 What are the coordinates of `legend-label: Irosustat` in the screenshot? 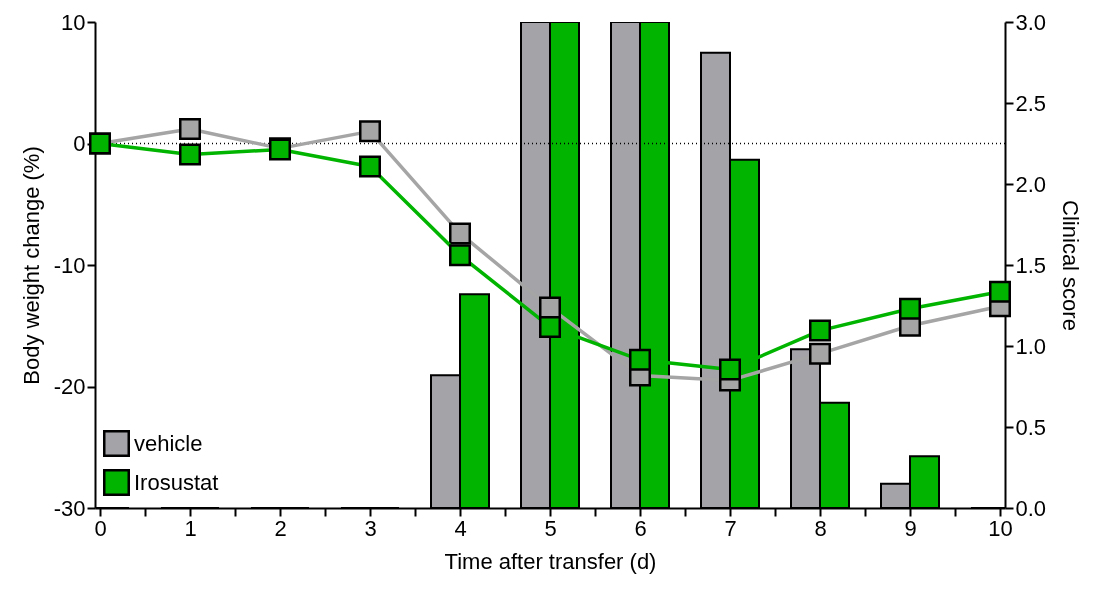 It's located at (176, 482).